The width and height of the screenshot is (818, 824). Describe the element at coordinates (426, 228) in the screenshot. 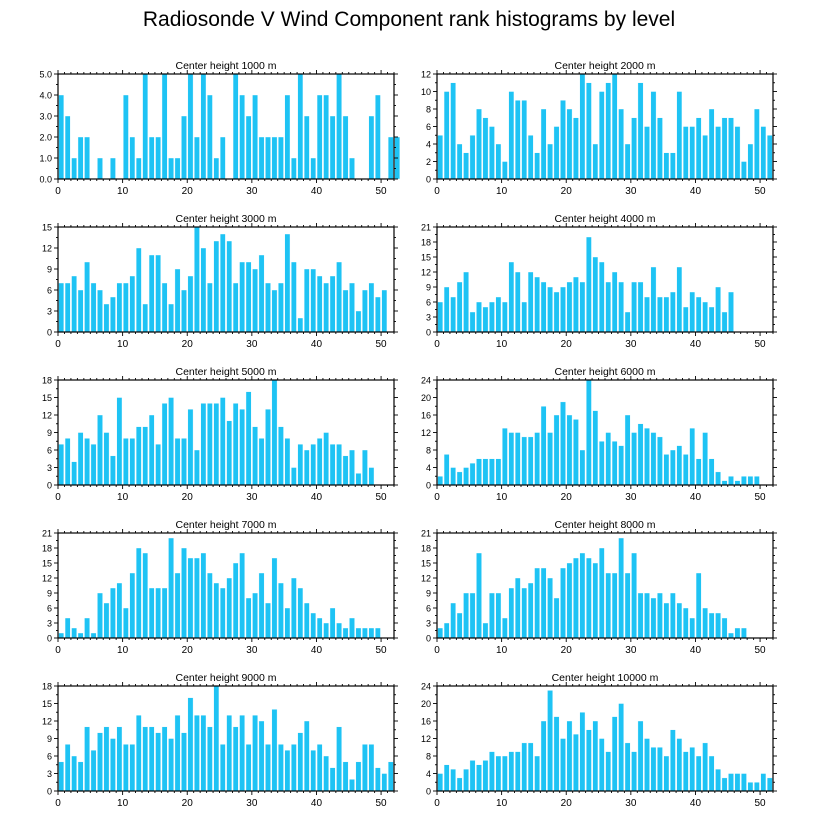

I see `y-tick-label: 21` at that location.